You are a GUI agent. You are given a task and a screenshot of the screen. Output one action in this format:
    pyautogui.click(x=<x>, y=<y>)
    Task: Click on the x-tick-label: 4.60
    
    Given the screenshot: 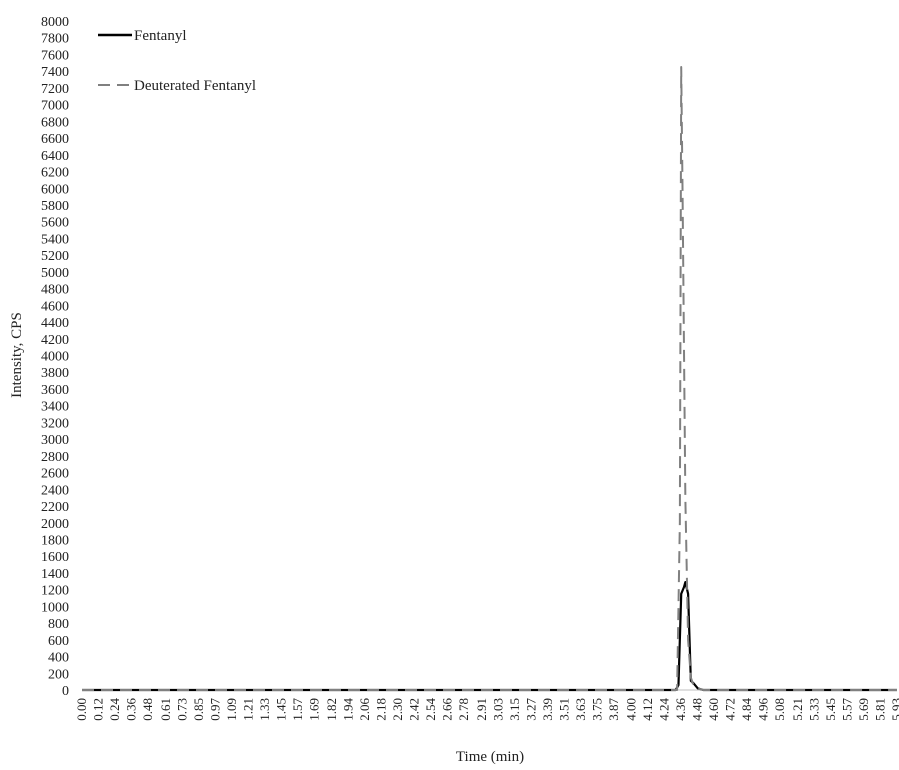 What is the action you would take?
    pyautogui.click(x=713, y=709)
    